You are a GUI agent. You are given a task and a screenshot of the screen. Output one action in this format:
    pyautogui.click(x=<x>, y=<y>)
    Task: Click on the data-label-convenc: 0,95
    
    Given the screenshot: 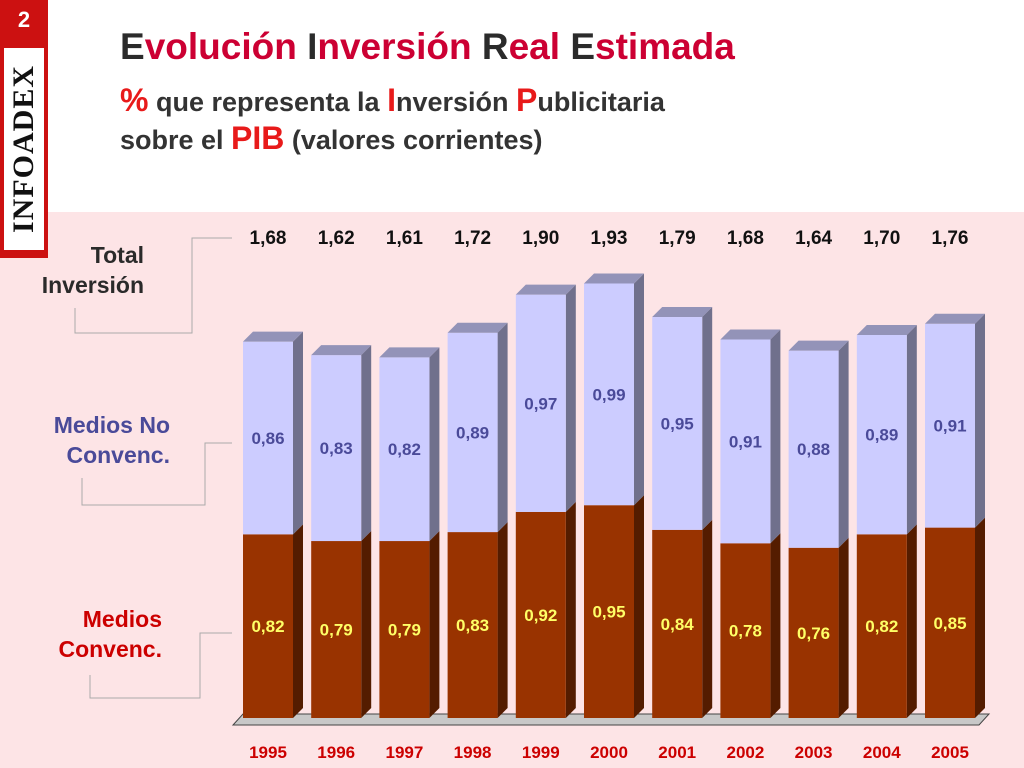 What is the action you would take?
    pyautogui.click(x=608, y=612)
    